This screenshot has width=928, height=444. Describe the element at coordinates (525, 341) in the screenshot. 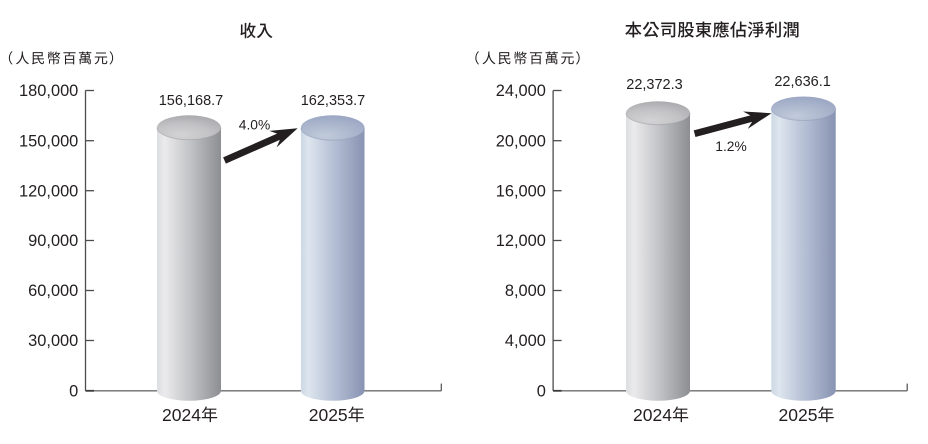

I see `svg-text: 4,000` at that location.